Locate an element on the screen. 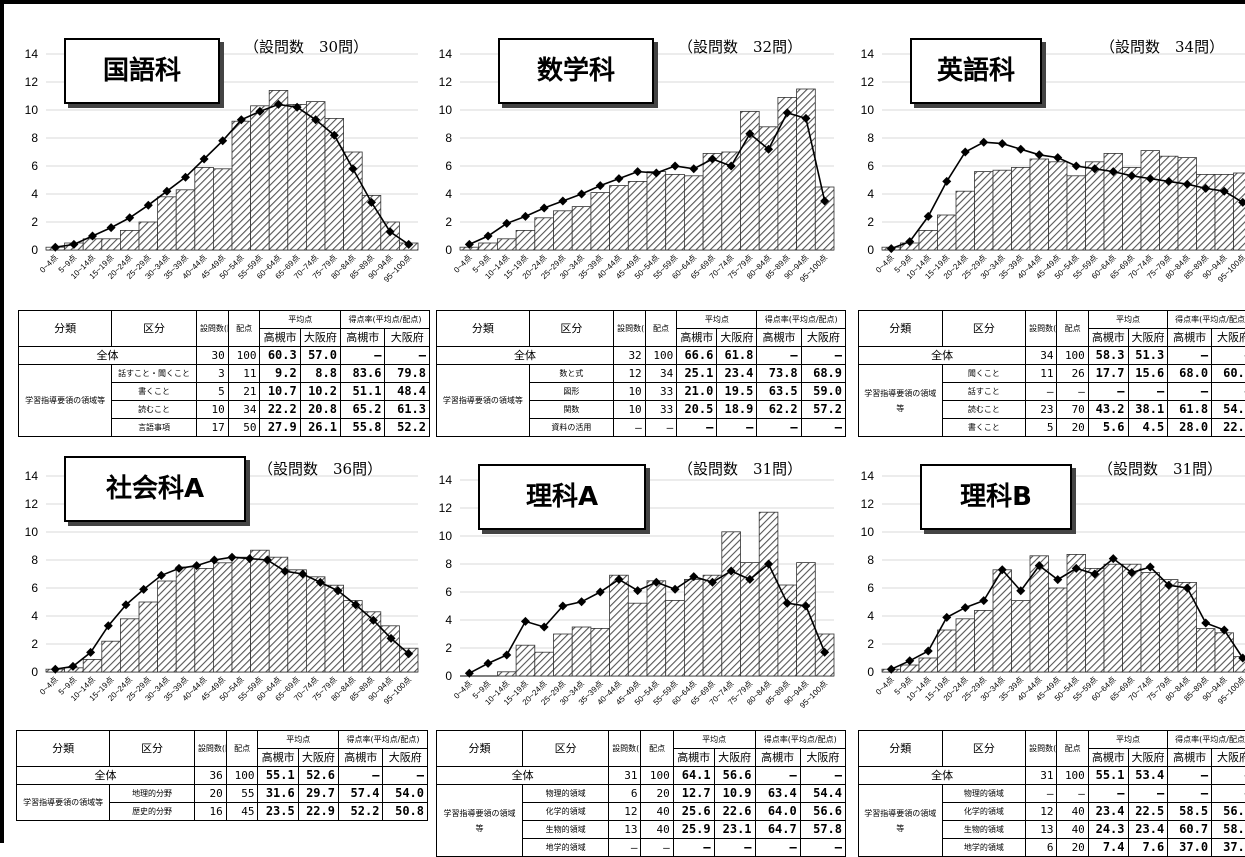 Image resolution: width=1245 pixels, height=857 pixels. cell-num-questions: 32 is located at coordinates (630, 356).